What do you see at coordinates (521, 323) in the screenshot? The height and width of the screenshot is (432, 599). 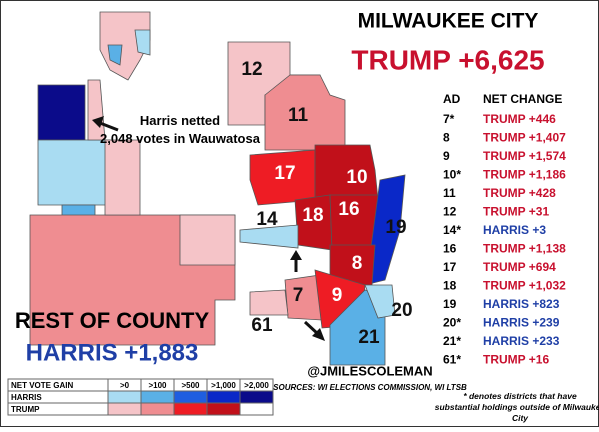 I see `net-change: HARRIS +239` at bounding box center [521, 323].